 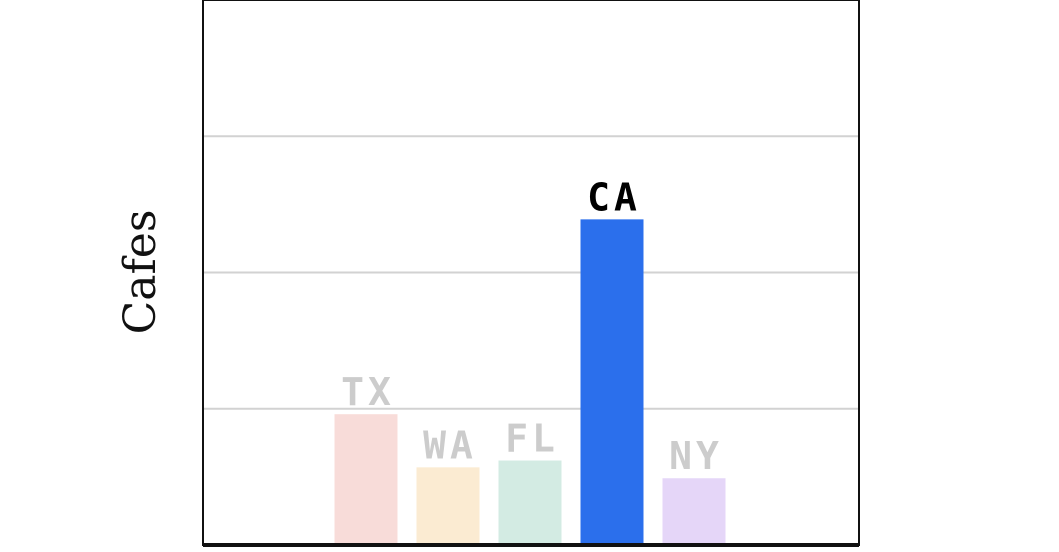 I want to click on bar-tx, so click(x=366, y=479).